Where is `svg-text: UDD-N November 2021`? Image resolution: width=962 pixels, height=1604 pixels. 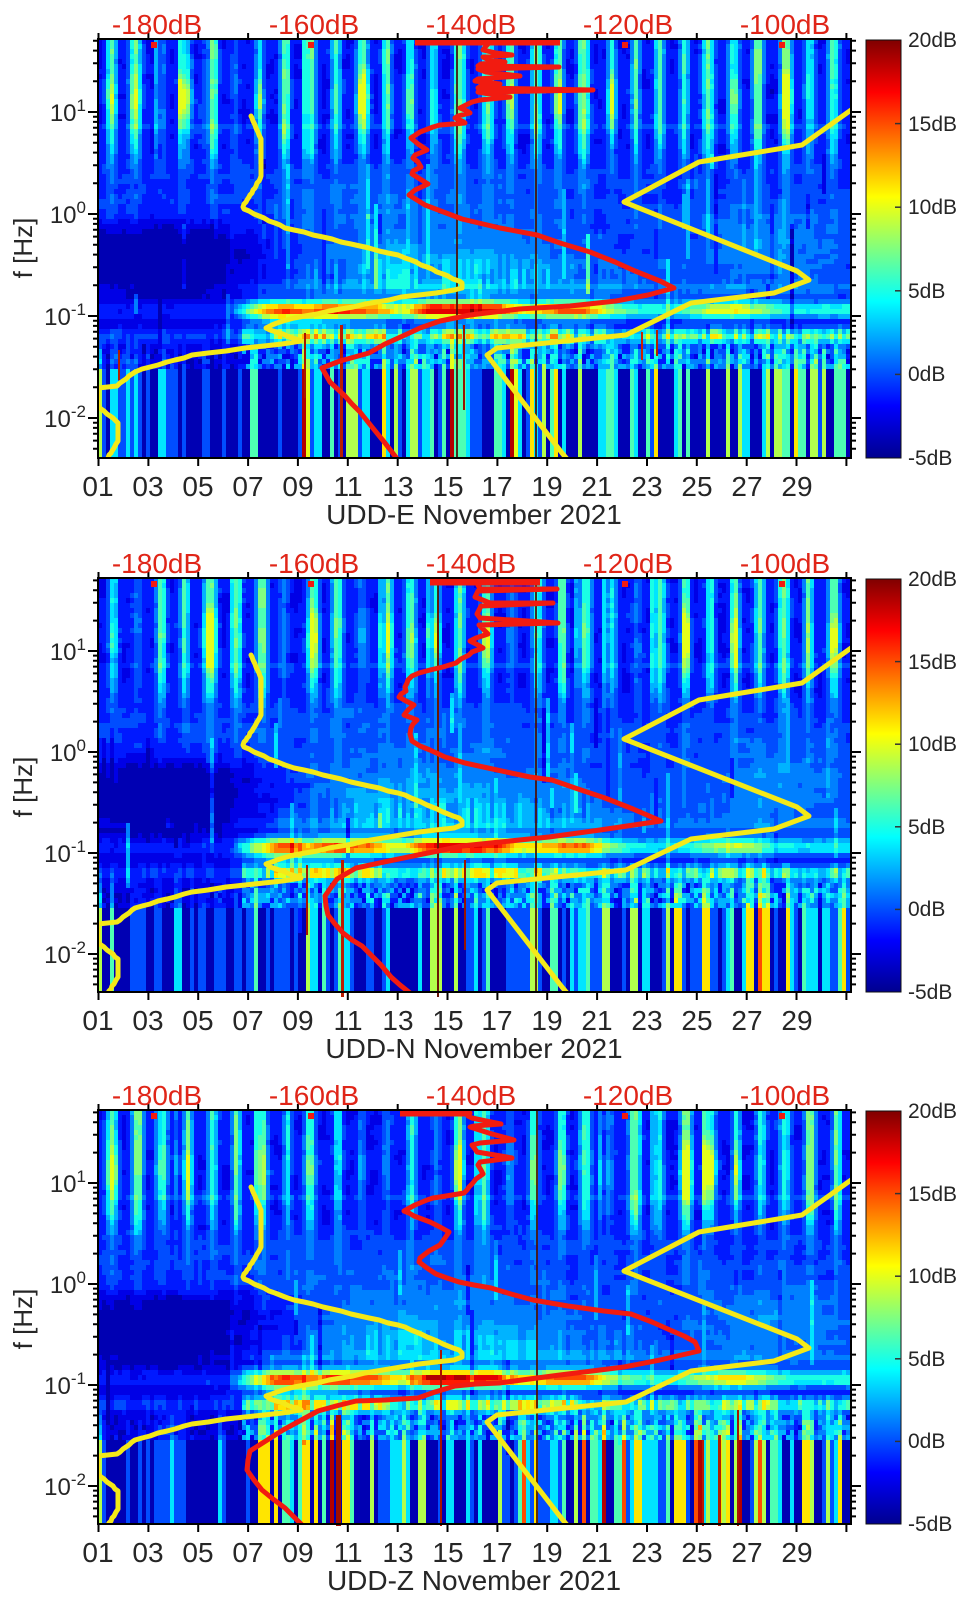 svg-text: UDD-N November 2021 is located at coordinates (473, 1048).